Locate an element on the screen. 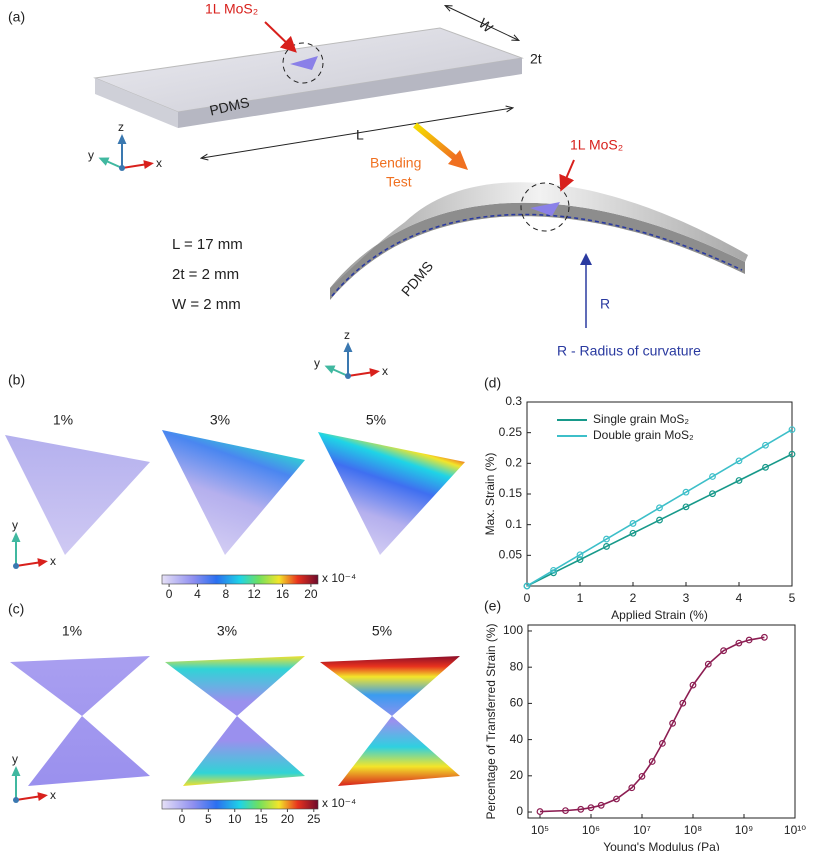 This screenshot has width=813, height=851. y-tick-label: 0.05 is located at coordinates (511, 555).